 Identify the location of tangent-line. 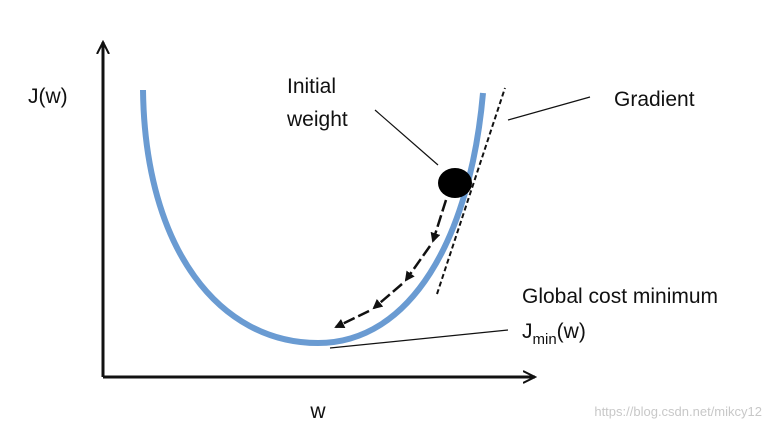
(471, 191).